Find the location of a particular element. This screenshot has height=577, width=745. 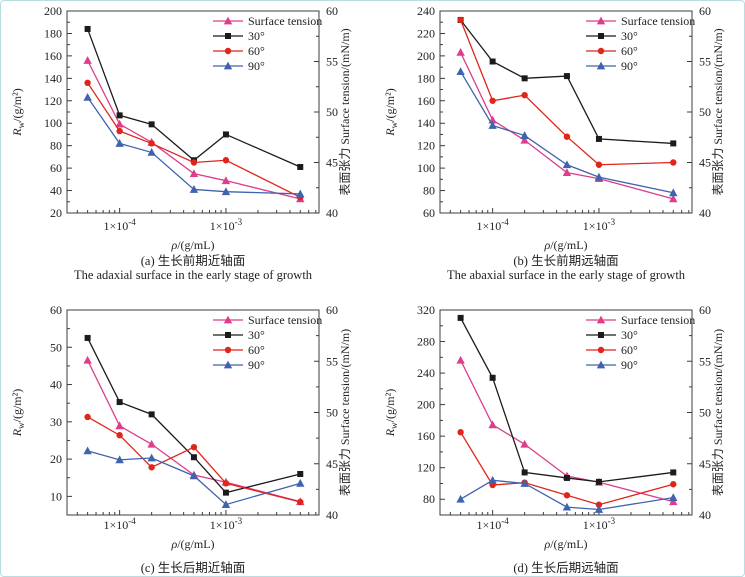

left-axis-tick-label: 180 is located at coordinates (426, 78).